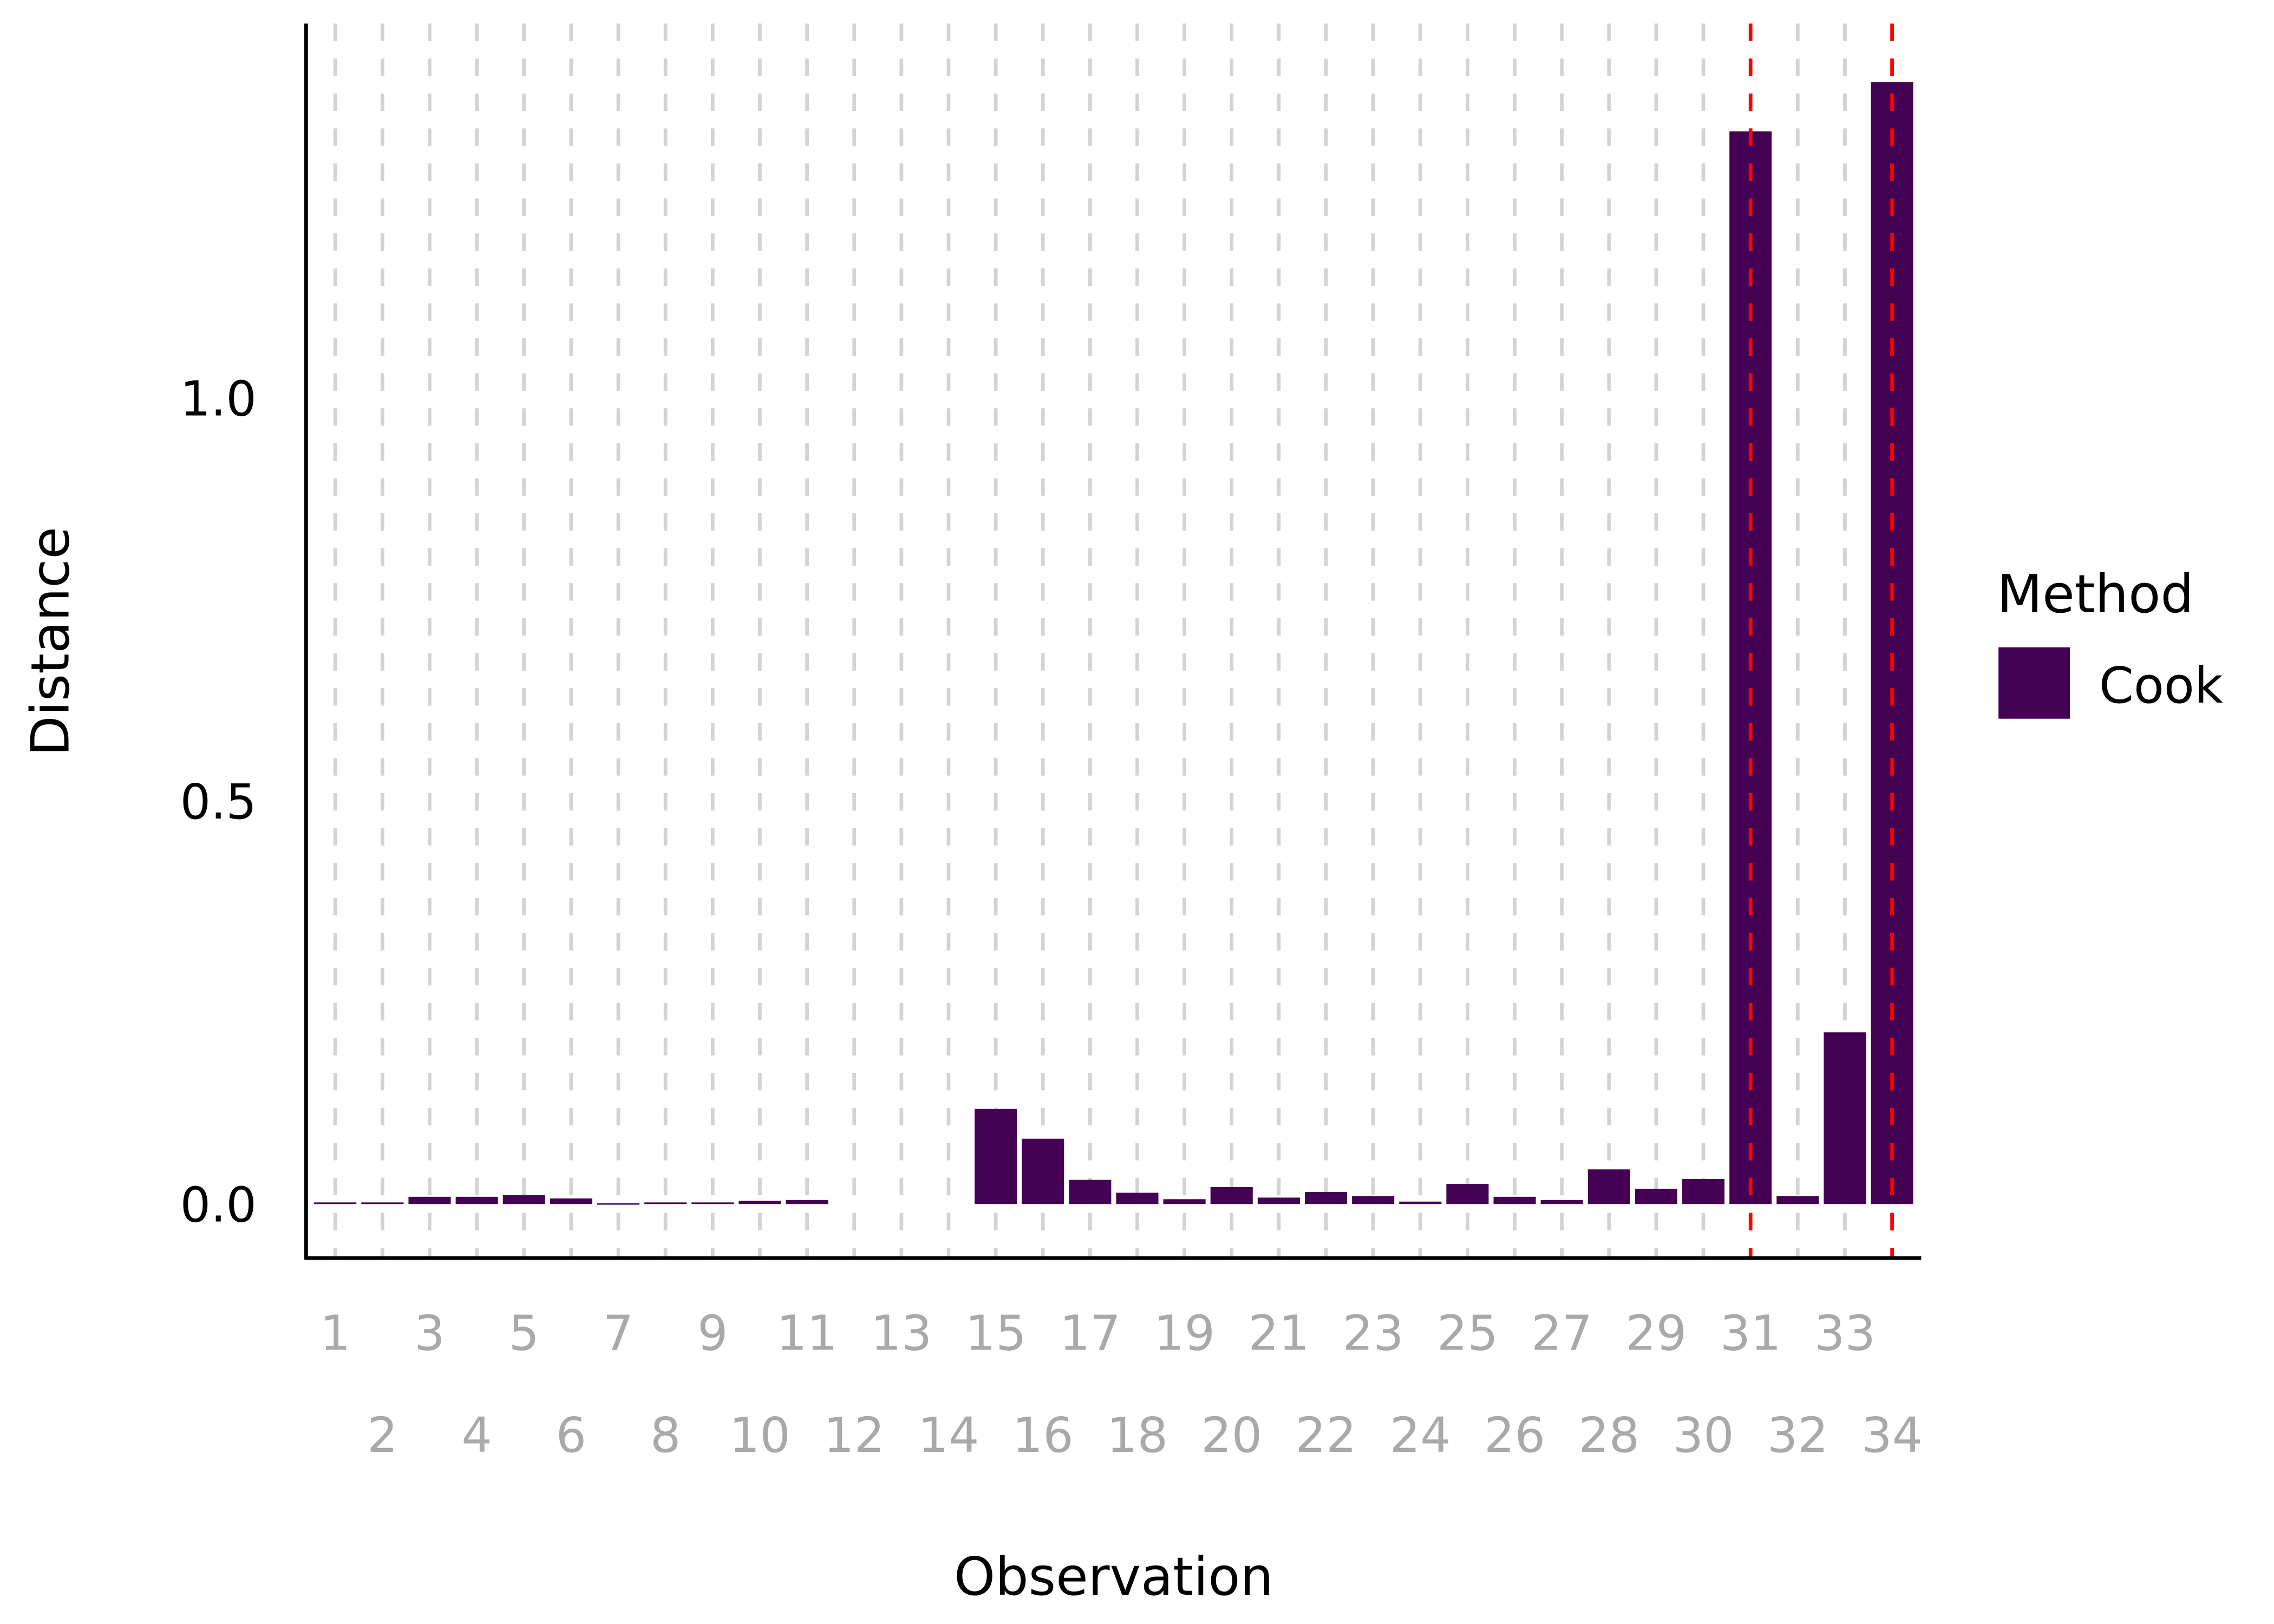 The height and width of the screenshot is (1624, 2274). What do you see at coordinates (949, 1435) in the screenshot?
I see `x-tick-label-14: 14` at bounding box center [949, 1435].